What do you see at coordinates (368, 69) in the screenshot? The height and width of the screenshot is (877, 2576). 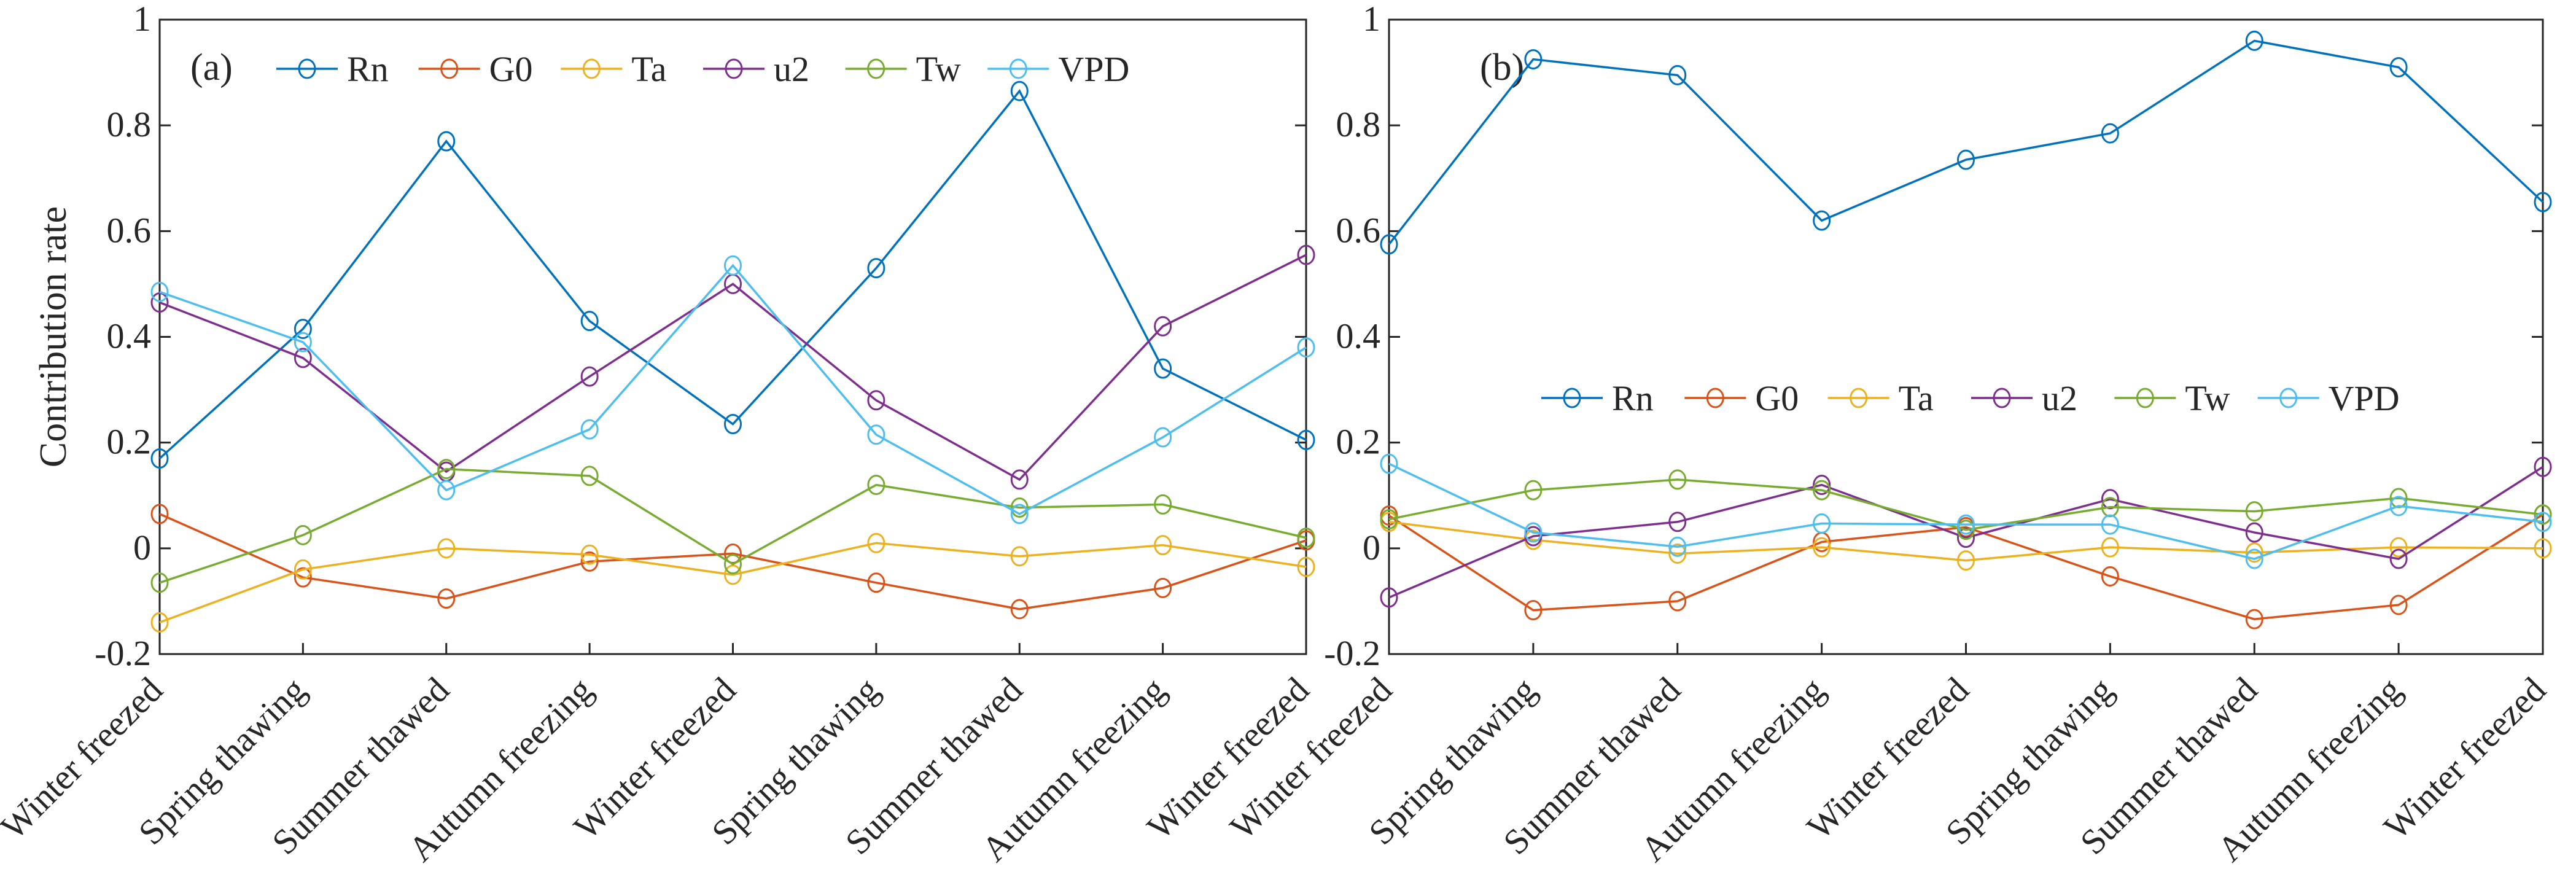 I see `legend-label: Rn` at bounding box center [368, 69].